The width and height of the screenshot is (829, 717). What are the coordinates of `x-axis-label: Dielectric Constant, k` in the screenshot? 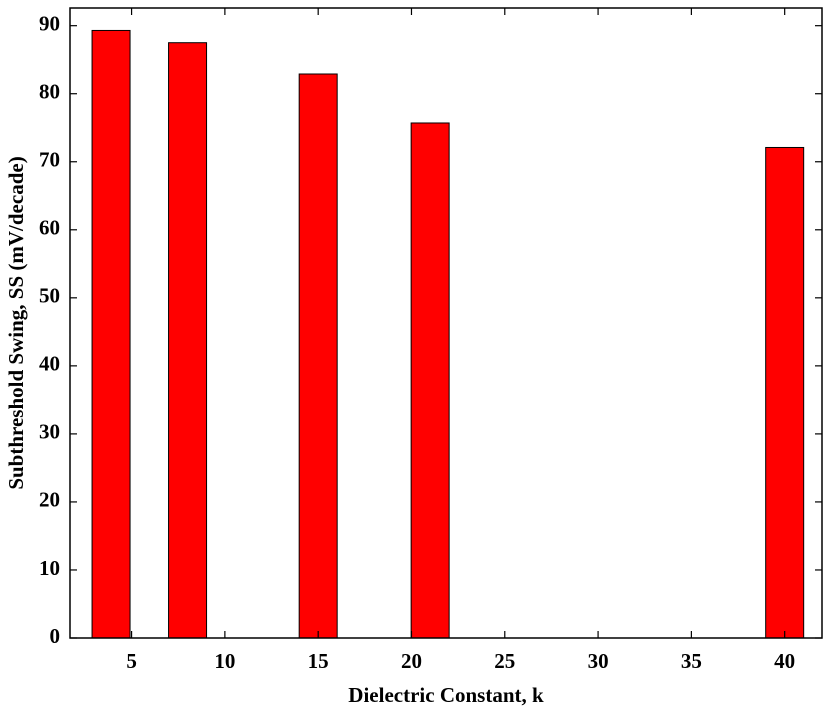 It's located at (446, 695).